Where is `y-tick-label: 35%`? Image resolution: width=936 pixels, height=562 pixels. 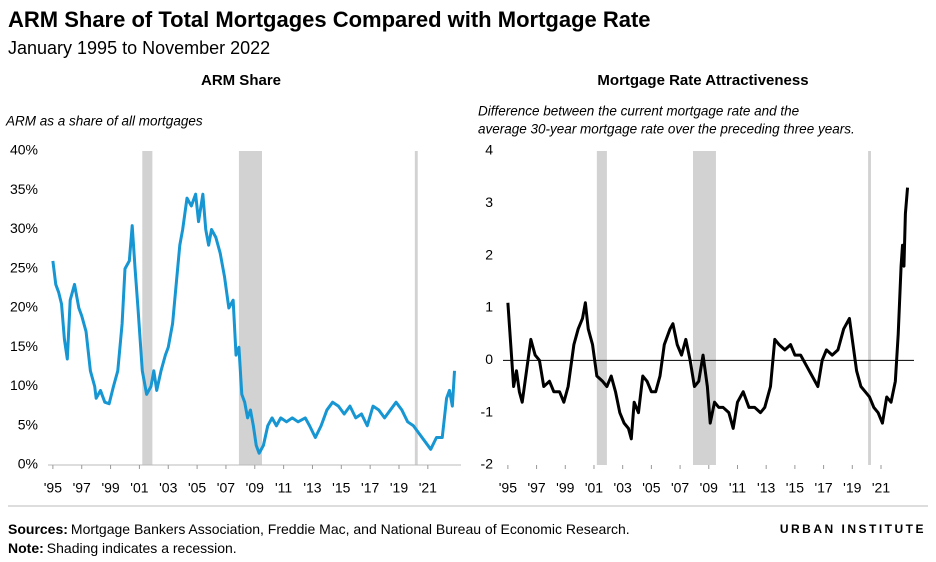
y-tick-label: 35% is located at coordinates (24, 189).